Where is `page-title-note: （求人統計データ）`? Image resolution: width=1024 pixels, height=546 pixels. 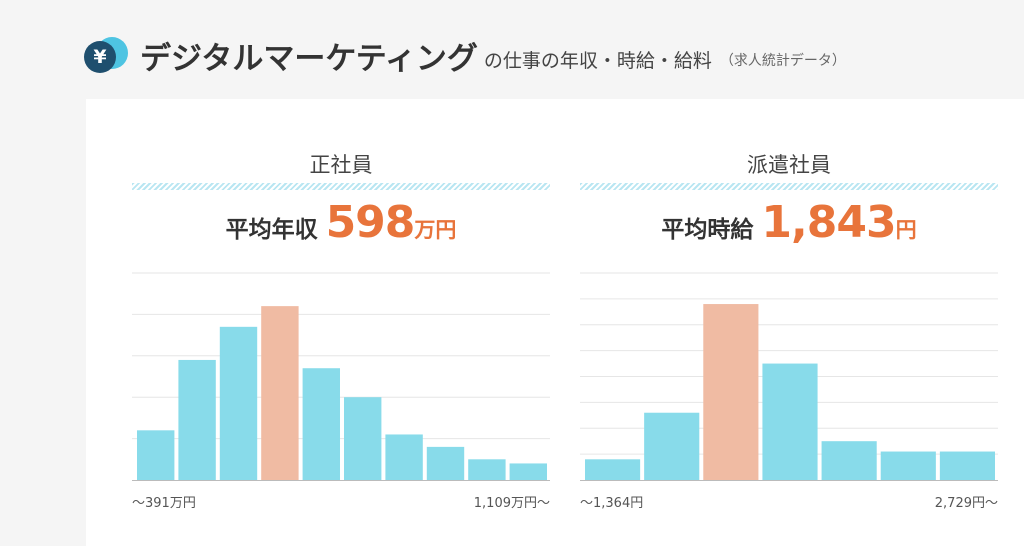 page-title-note: （求人統計データ） is located at coordinates (782, 61).